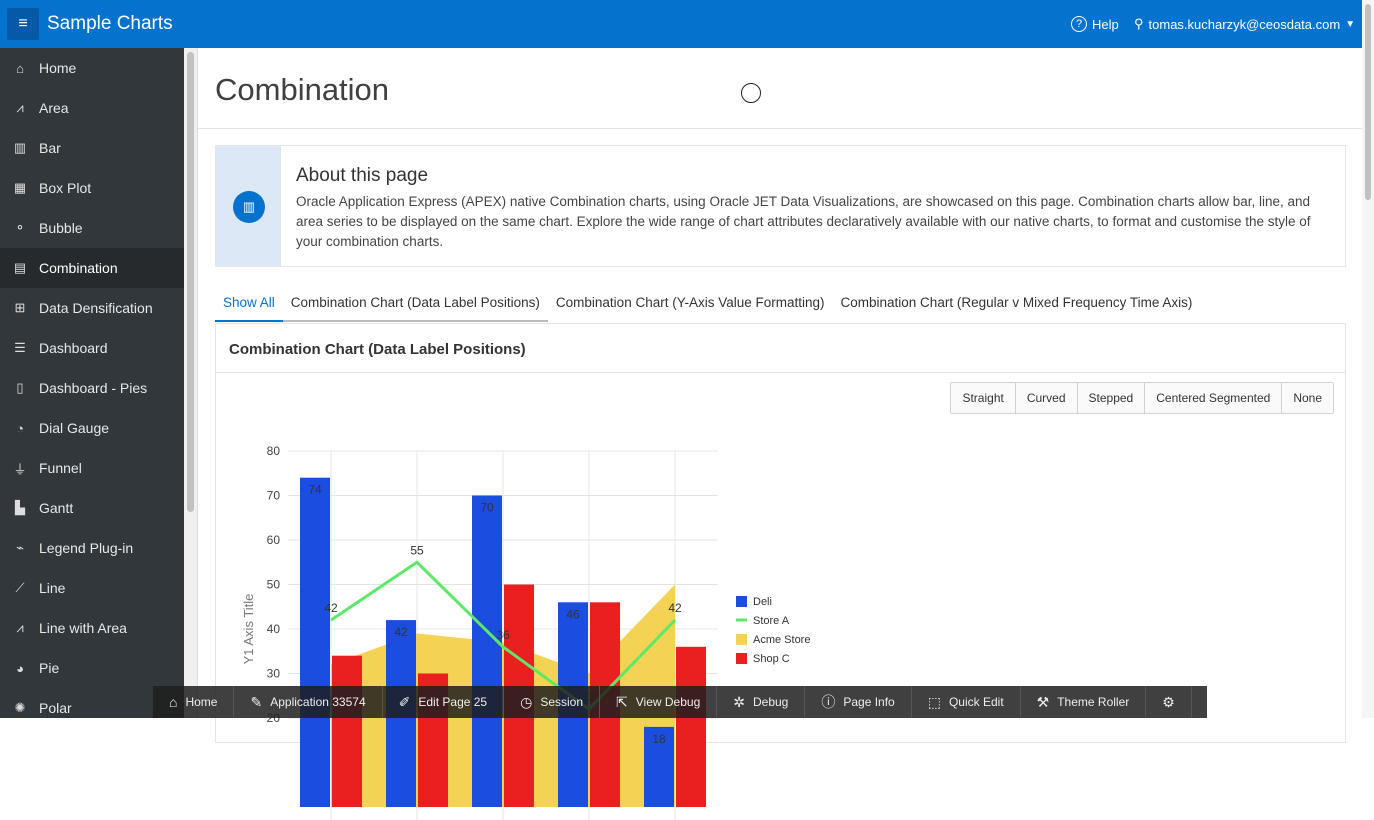  What do you see at coordinates (20, 587) in the screenshot?
I see `nav-icon: ⟋` at bounding box center [20, 587].